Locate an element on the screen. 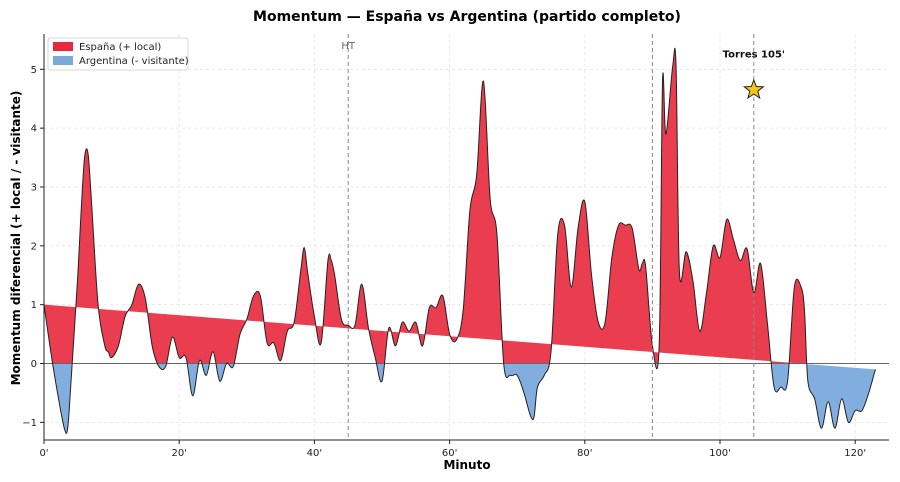 Image resolution: width=900 pixels, height=482 pixels. annotation-label-0: Torres 105' is located at coordinates (754, 55).